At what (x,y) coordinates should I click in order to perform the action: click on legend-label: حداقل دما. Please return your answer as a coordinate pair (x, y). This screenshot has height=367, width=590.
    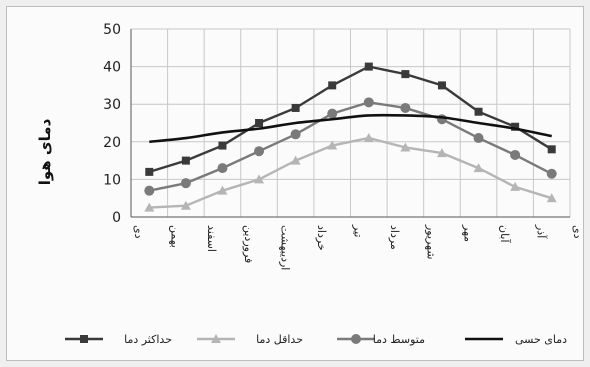
    Looking at the image, I should click on (279, 339).